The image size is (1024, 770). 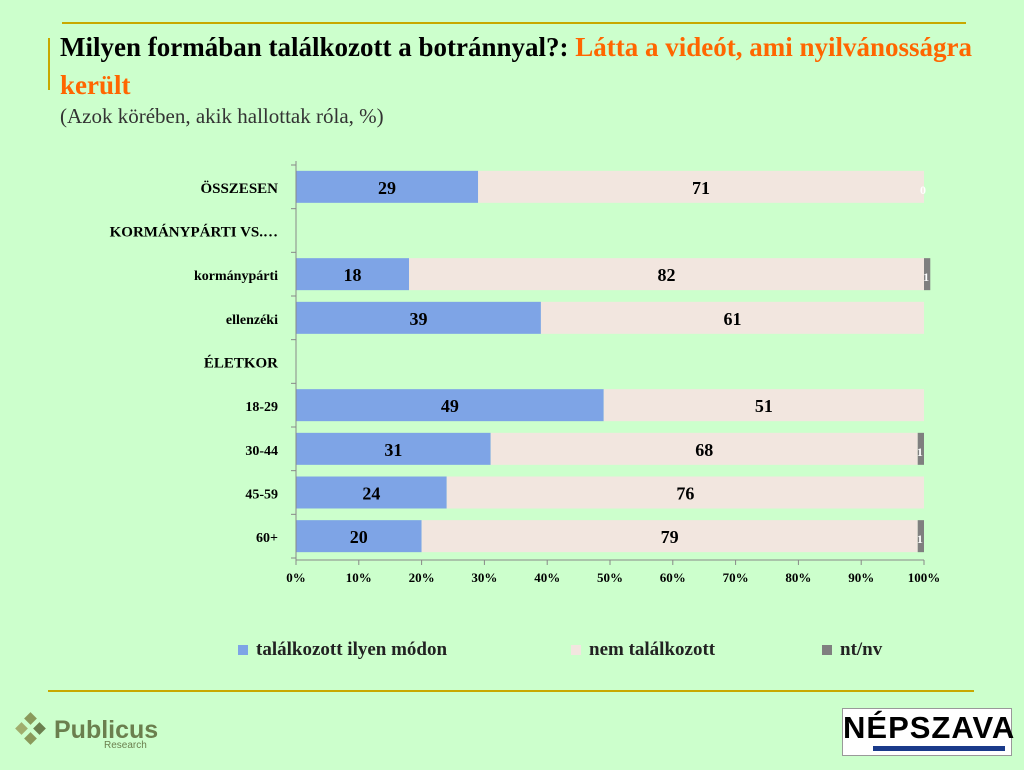 What do you see at coordinates (923, 190) in the screenshot?
I see `data-label: 0` at bounding box center [923, 190].